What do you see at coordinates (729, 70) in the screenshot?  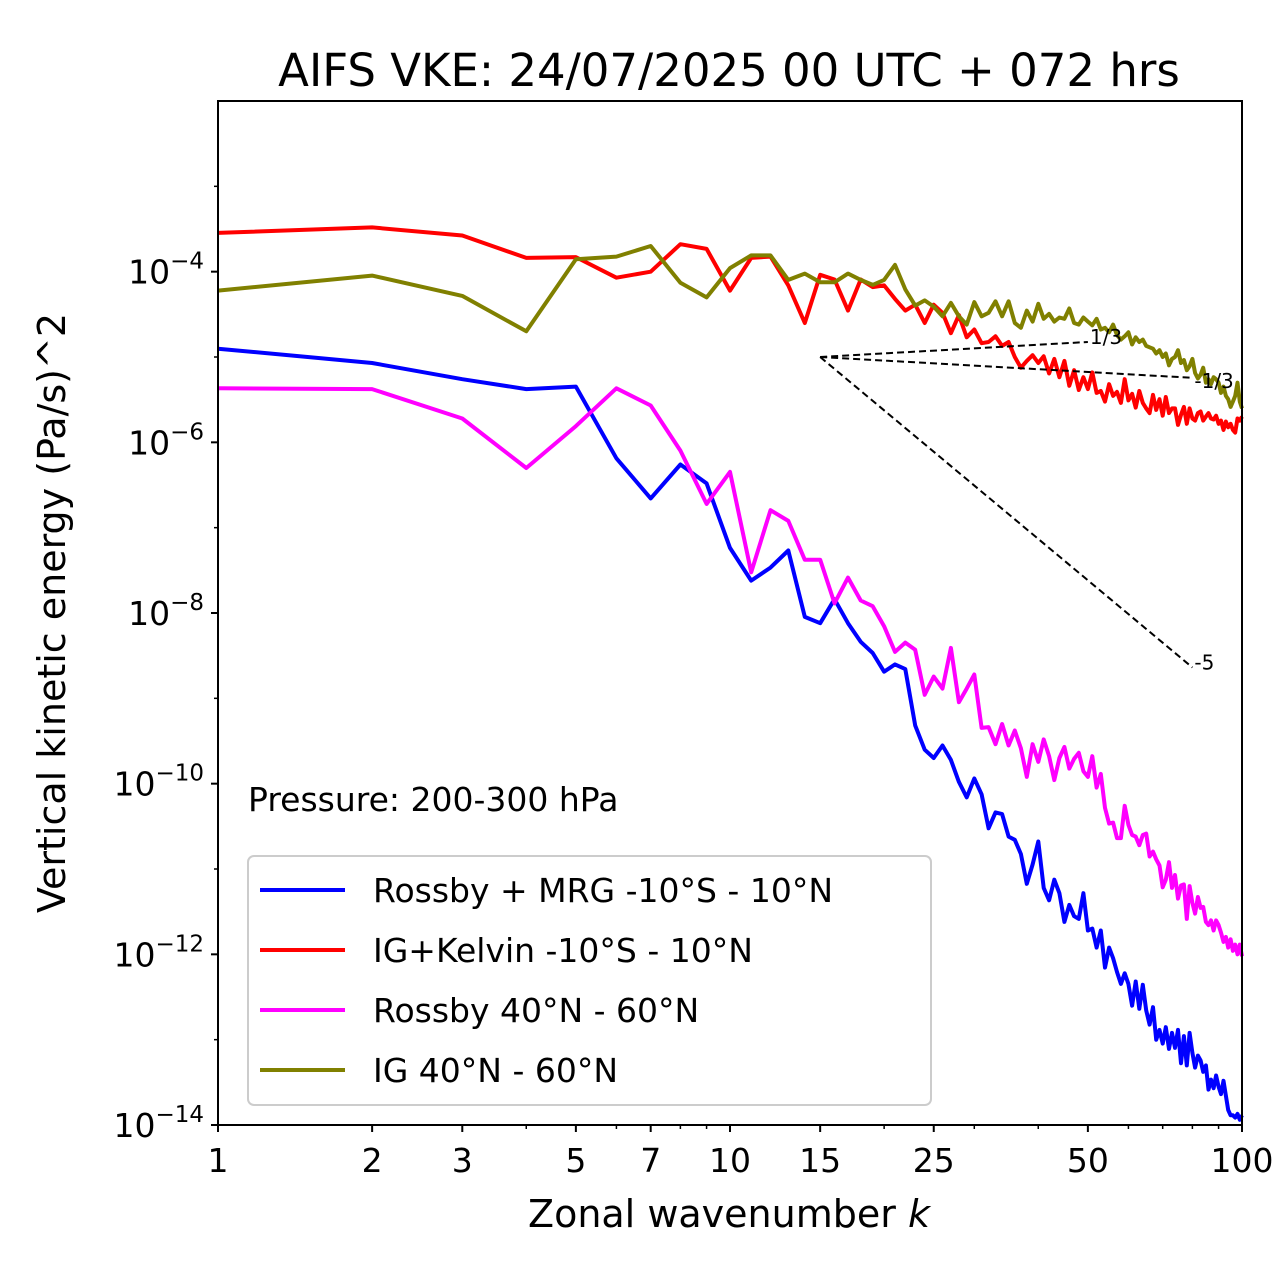 I see `chart-title: AIFS VKE: 24/07/2025 00 UTC + 072 hrs` at bounding box center [729, 70].